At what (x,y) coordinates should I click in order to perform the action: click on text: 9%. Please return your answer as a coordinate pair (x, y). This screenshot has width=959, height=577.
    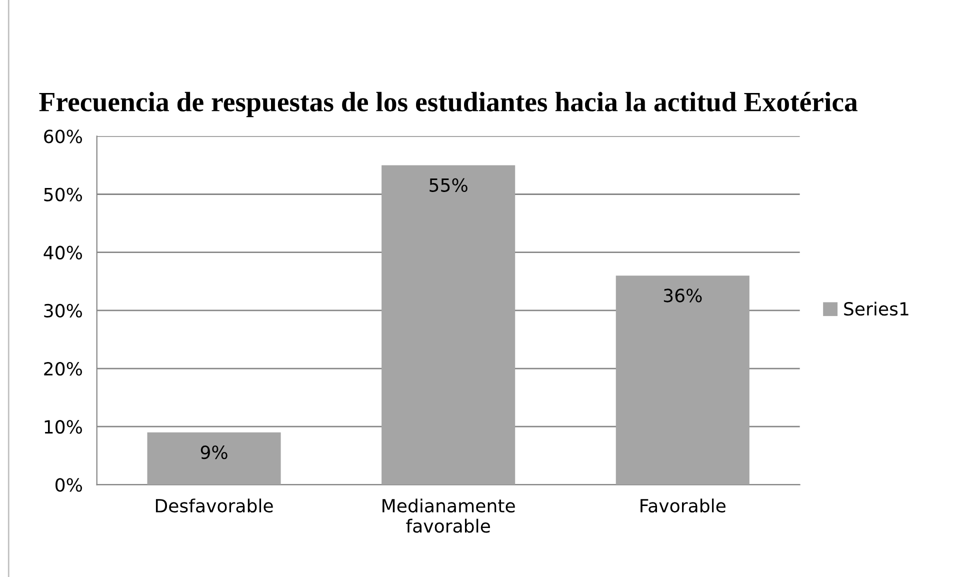
    Looking at the image, I should click on (214, 453).